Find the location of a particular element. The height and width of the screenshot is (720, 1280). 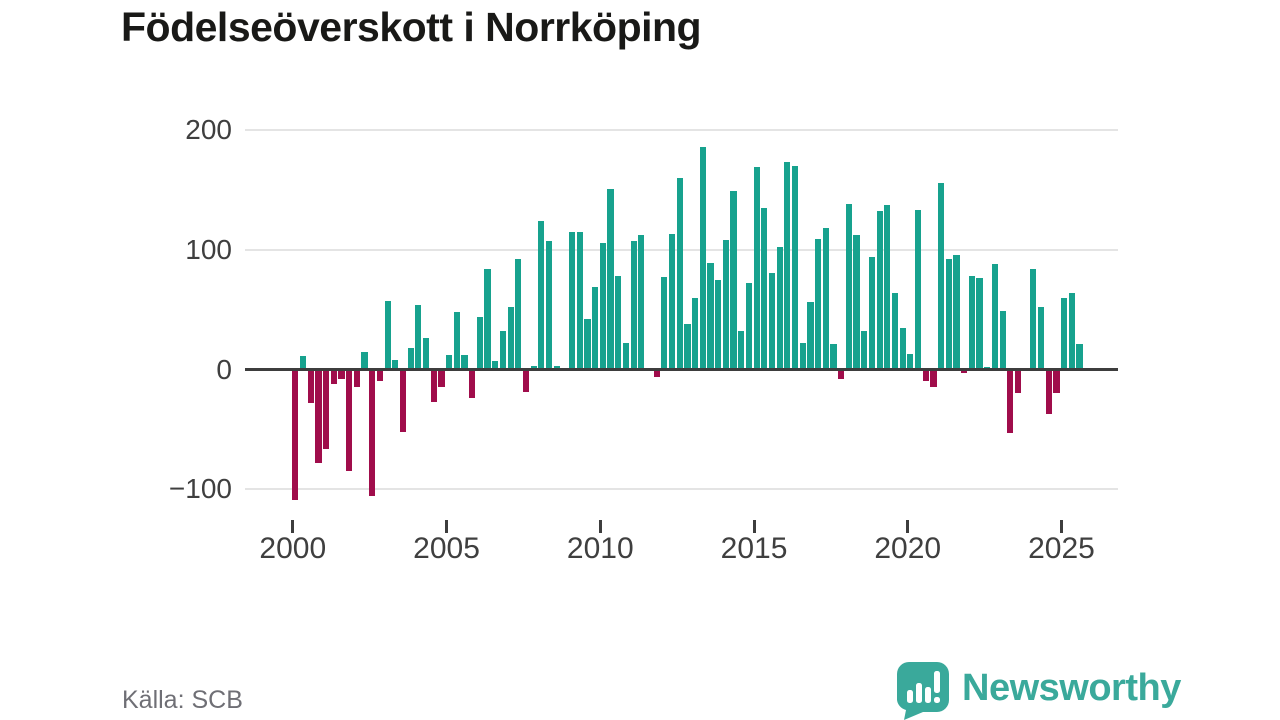

bar-2018-Q1 is located at coordinates (848, 287).